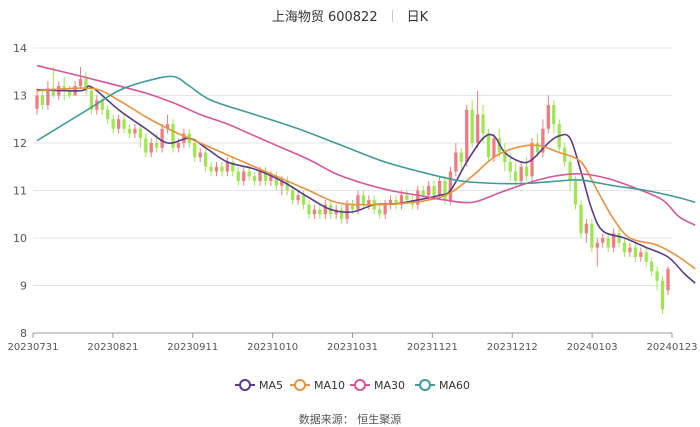 The width and height of the screenshot is (700, 427). I want to click on legend-label-ma30: MA30, so click(389, 385).